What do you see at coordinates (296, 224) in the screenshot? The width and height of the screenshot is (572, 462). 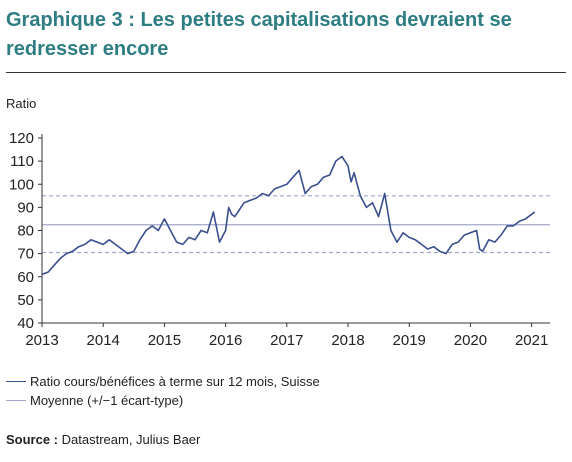 I see `mean-lines` at bounding box center [296, 224].